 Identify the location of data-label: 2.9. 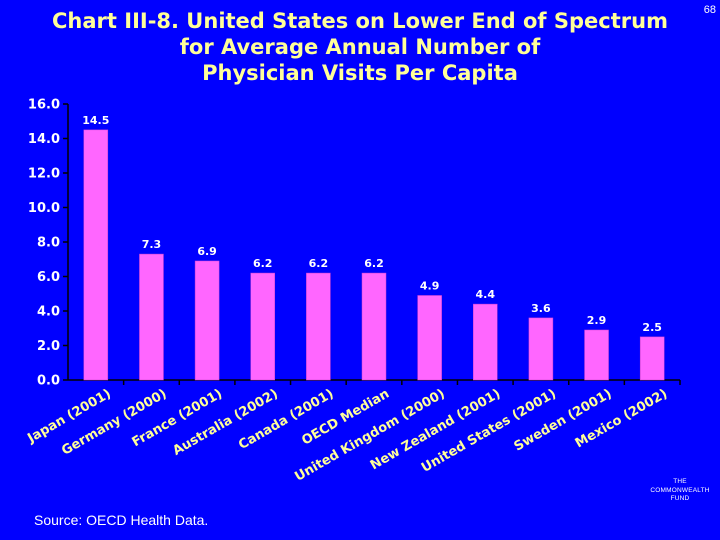
(597, 320).